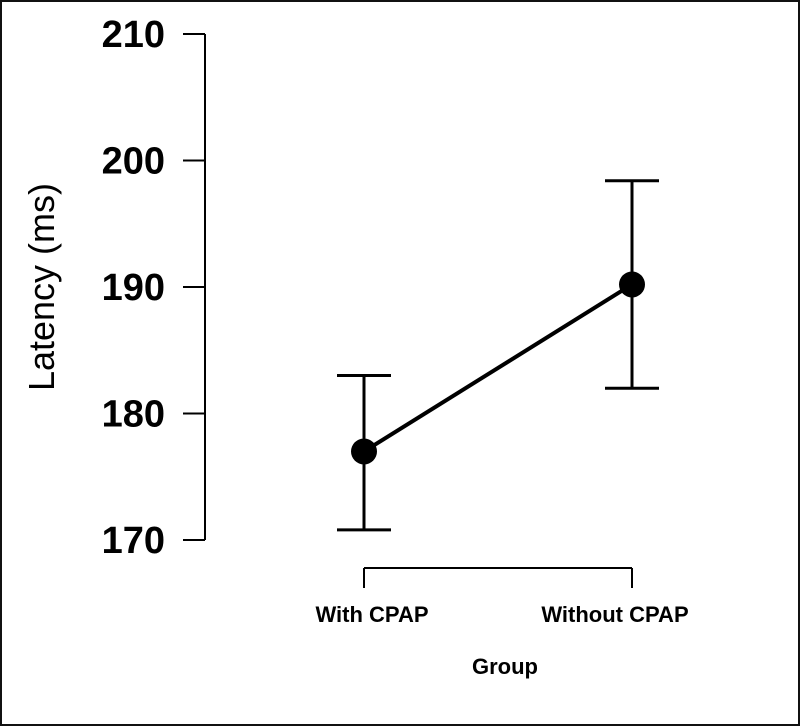  Describe the element at coordinates (41, 287) in the screenshot. I see `y-axis-label: Latency (ms)` at that location.